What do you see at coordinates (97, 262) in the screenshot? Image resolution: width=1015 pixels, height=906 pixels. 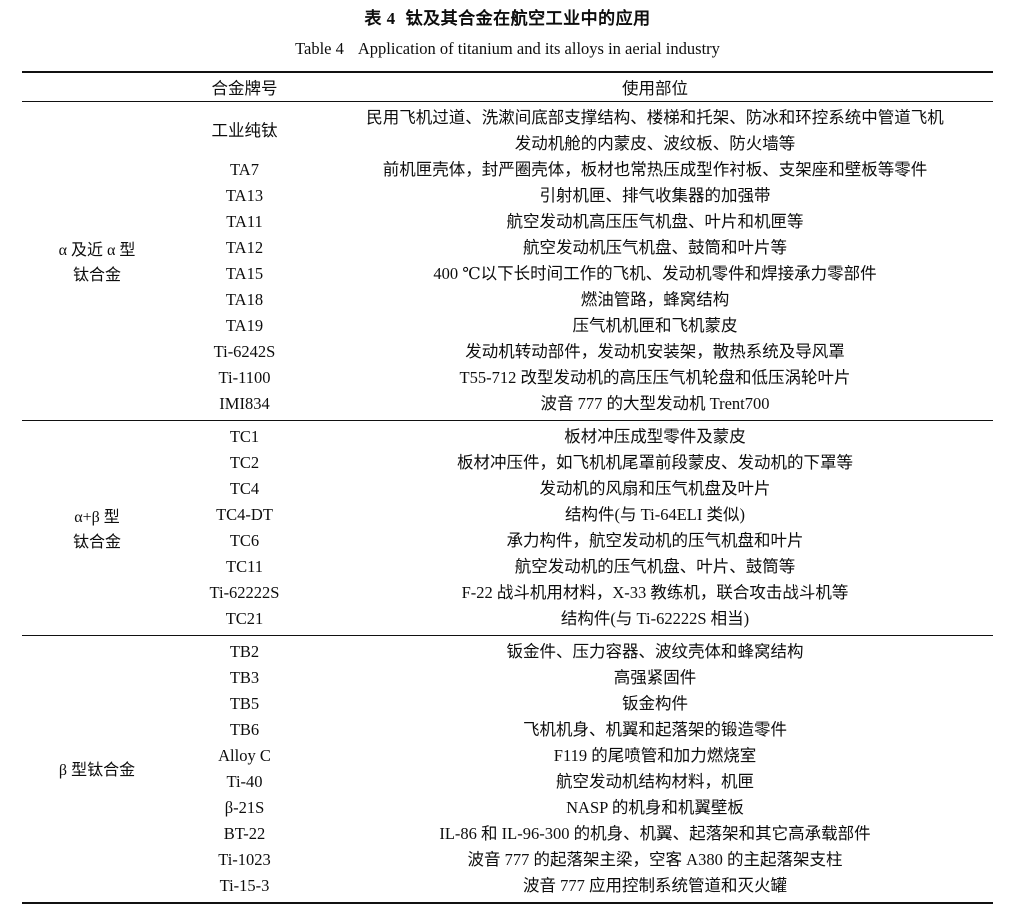 I see `alloy-group-label: α 及近 α 型 钛合金` at bounding box center [97, 262].